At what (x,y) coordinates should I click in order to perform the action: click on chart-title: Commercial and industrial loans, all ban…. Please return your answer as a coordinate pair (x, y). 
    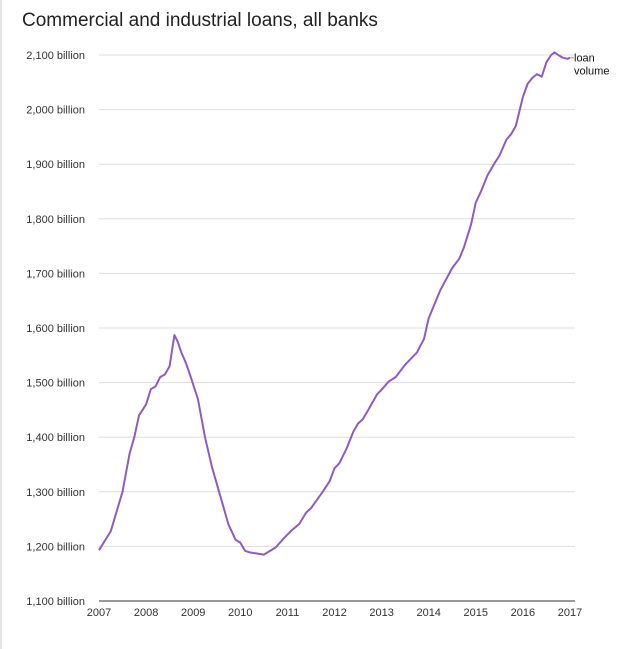
    Looking at the image, I should click on (200, 20).